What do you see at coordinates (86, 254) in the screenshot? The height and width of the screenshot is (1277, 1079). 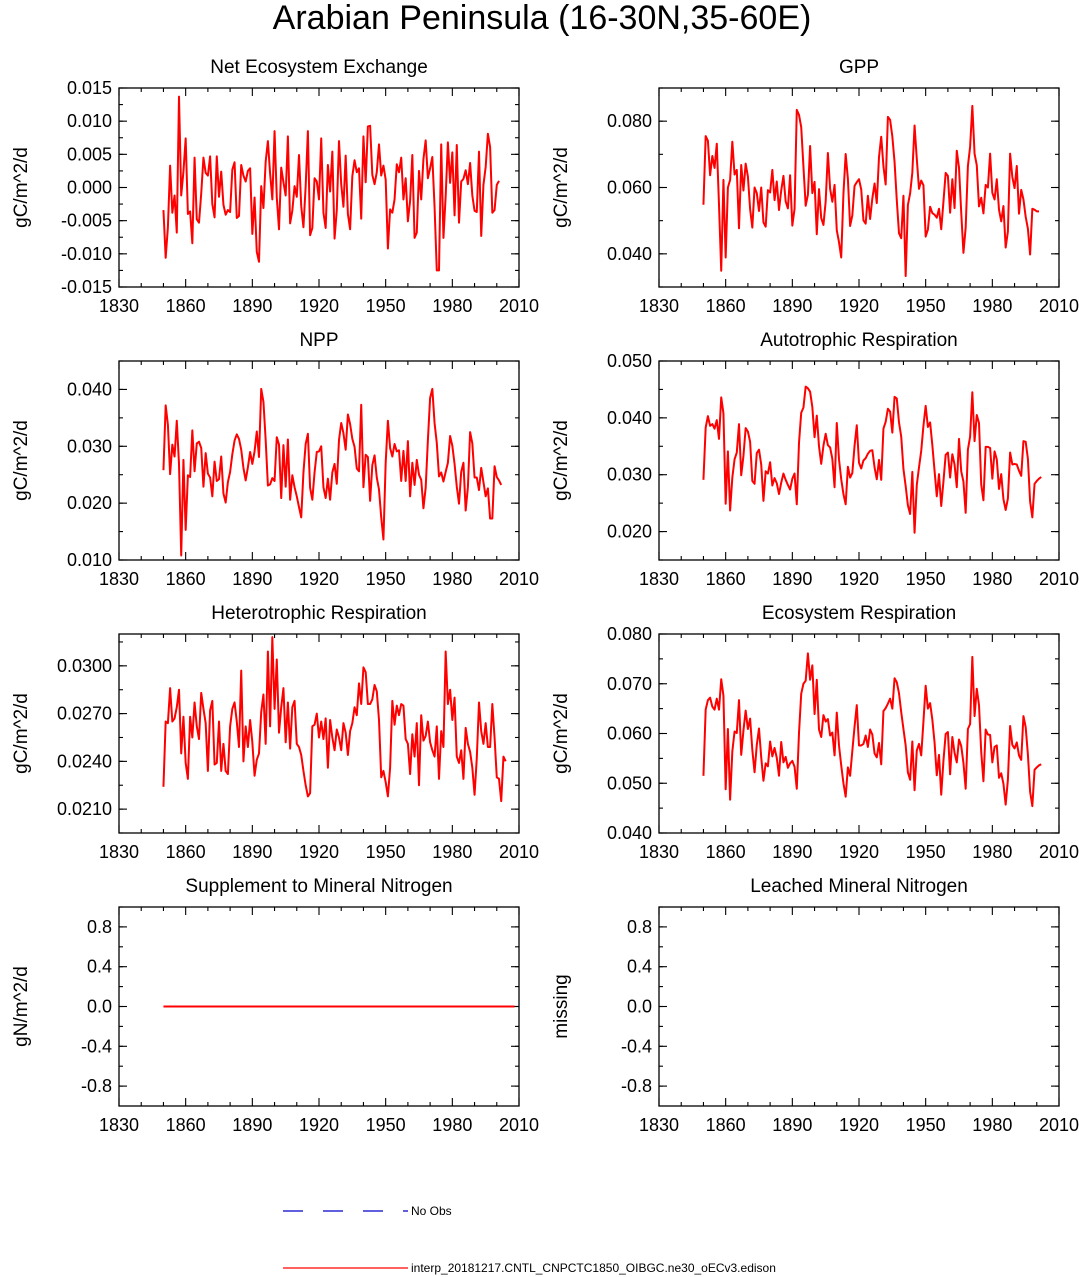 I see `y-tick-label: -0.010` at bounding box center [86, 254].